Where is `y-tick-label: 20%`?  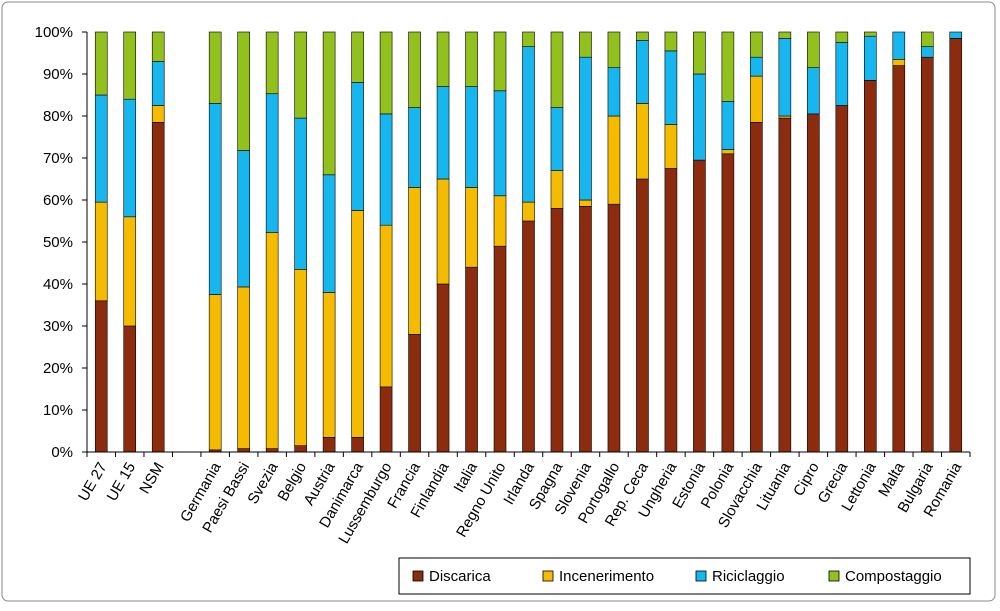
y-tick-label: 20% is located at coordinates (58, 368).